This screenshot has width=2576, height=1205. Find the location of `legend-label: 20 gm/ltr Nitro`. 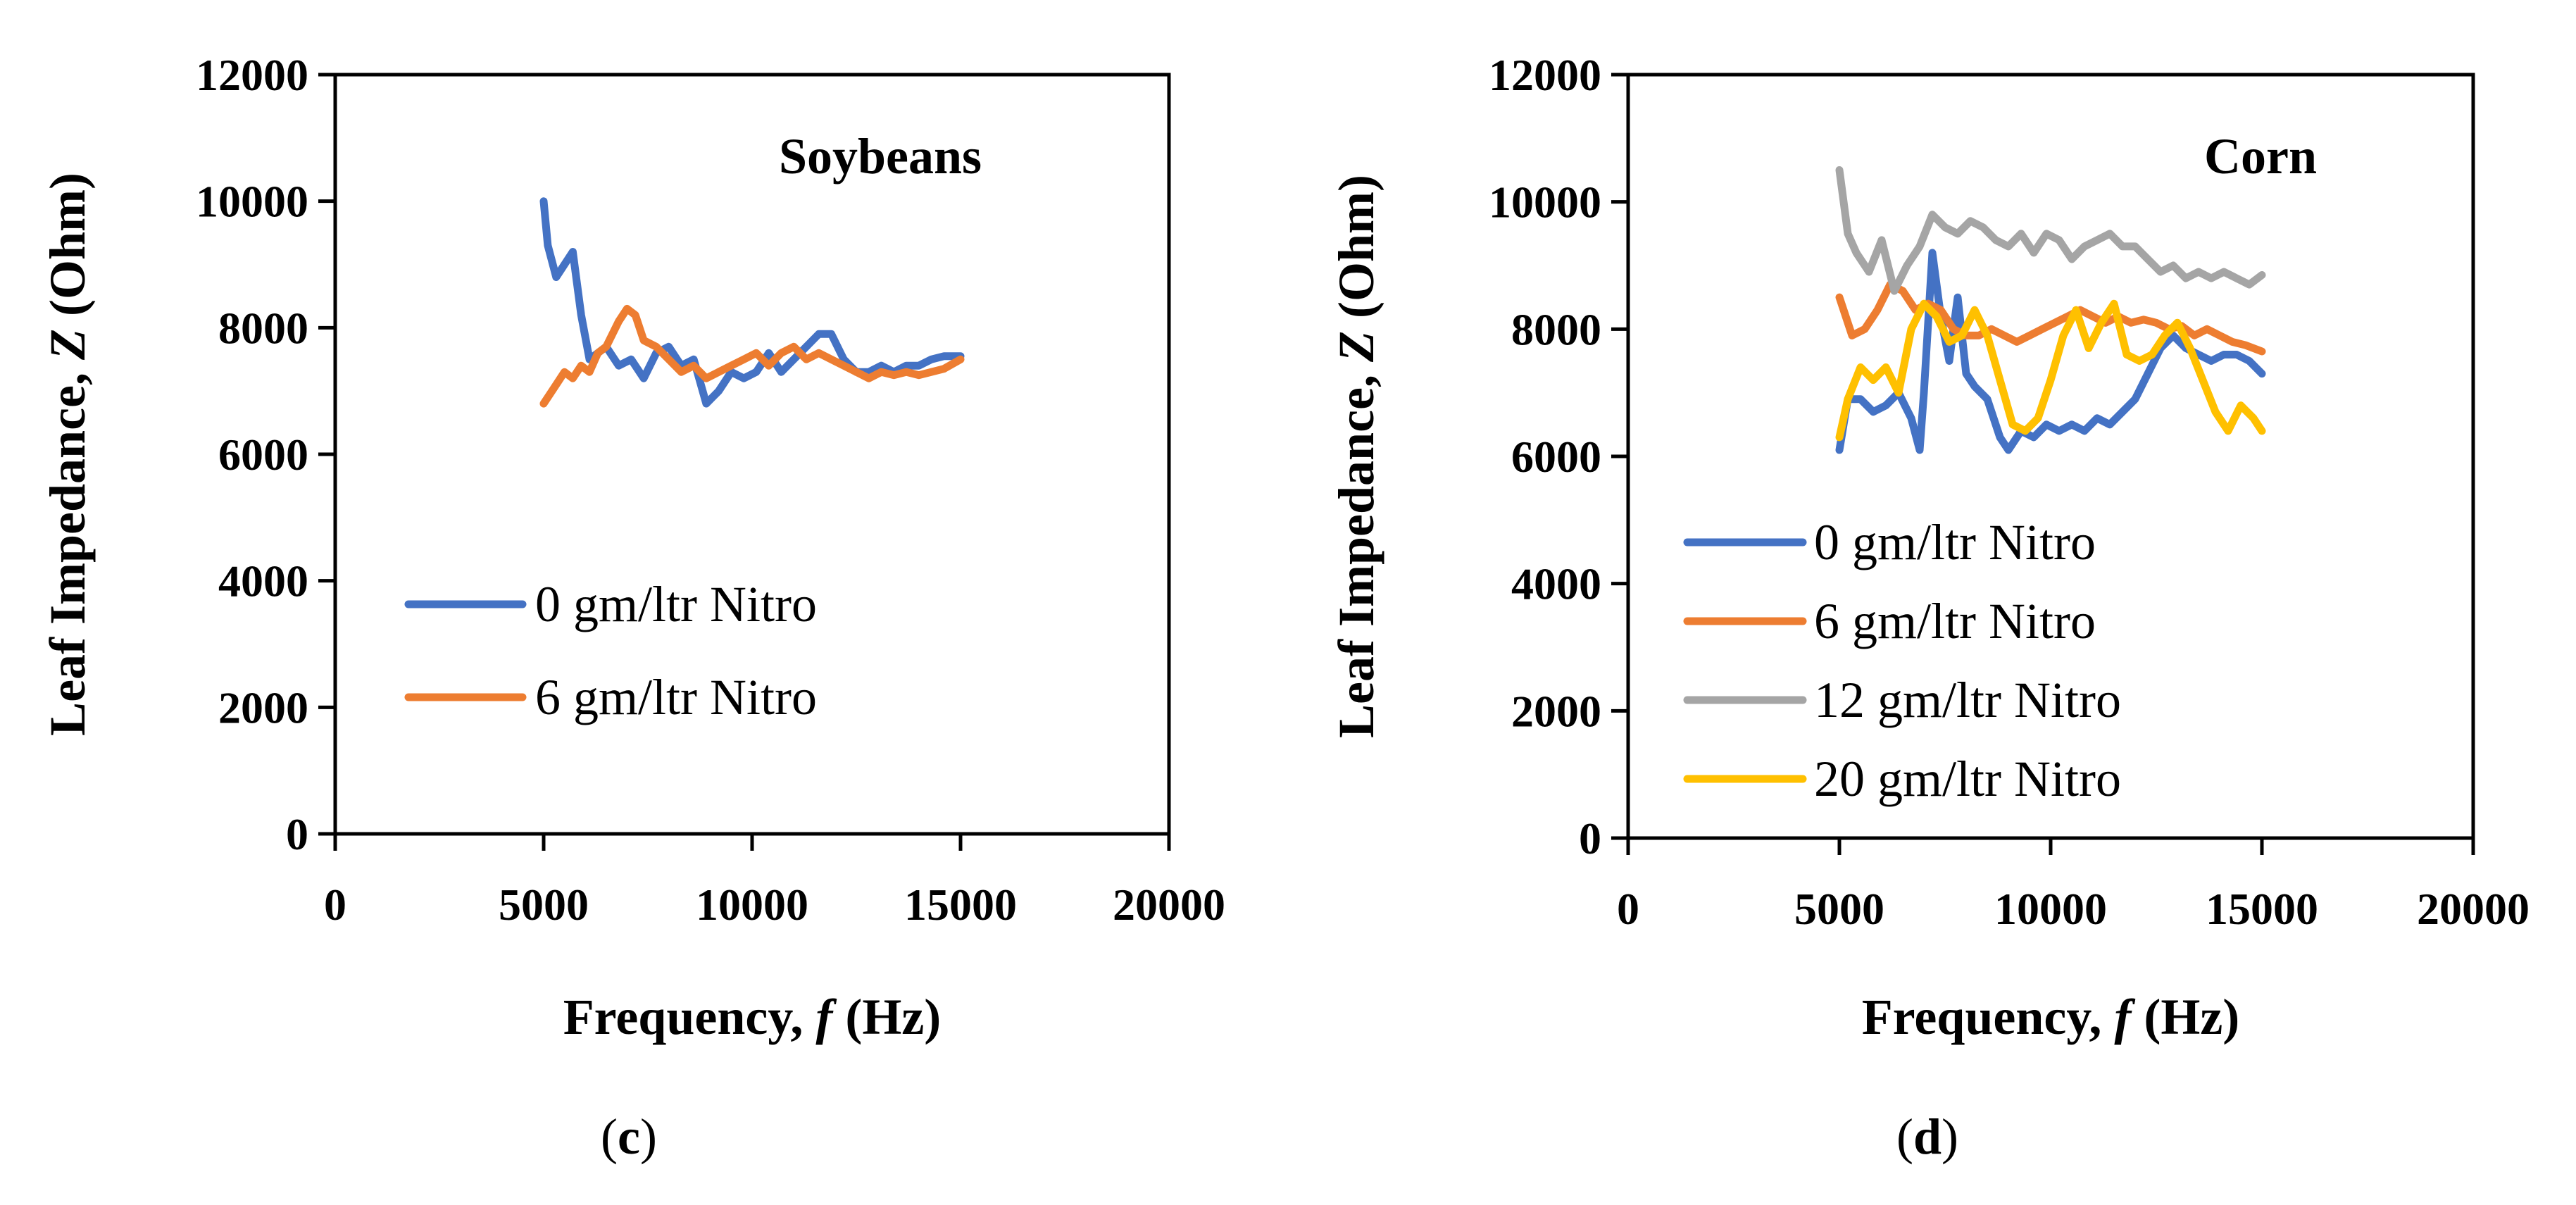

legend-label: 20 gm/ltr Nitro is located at coordinates (1967, 779).